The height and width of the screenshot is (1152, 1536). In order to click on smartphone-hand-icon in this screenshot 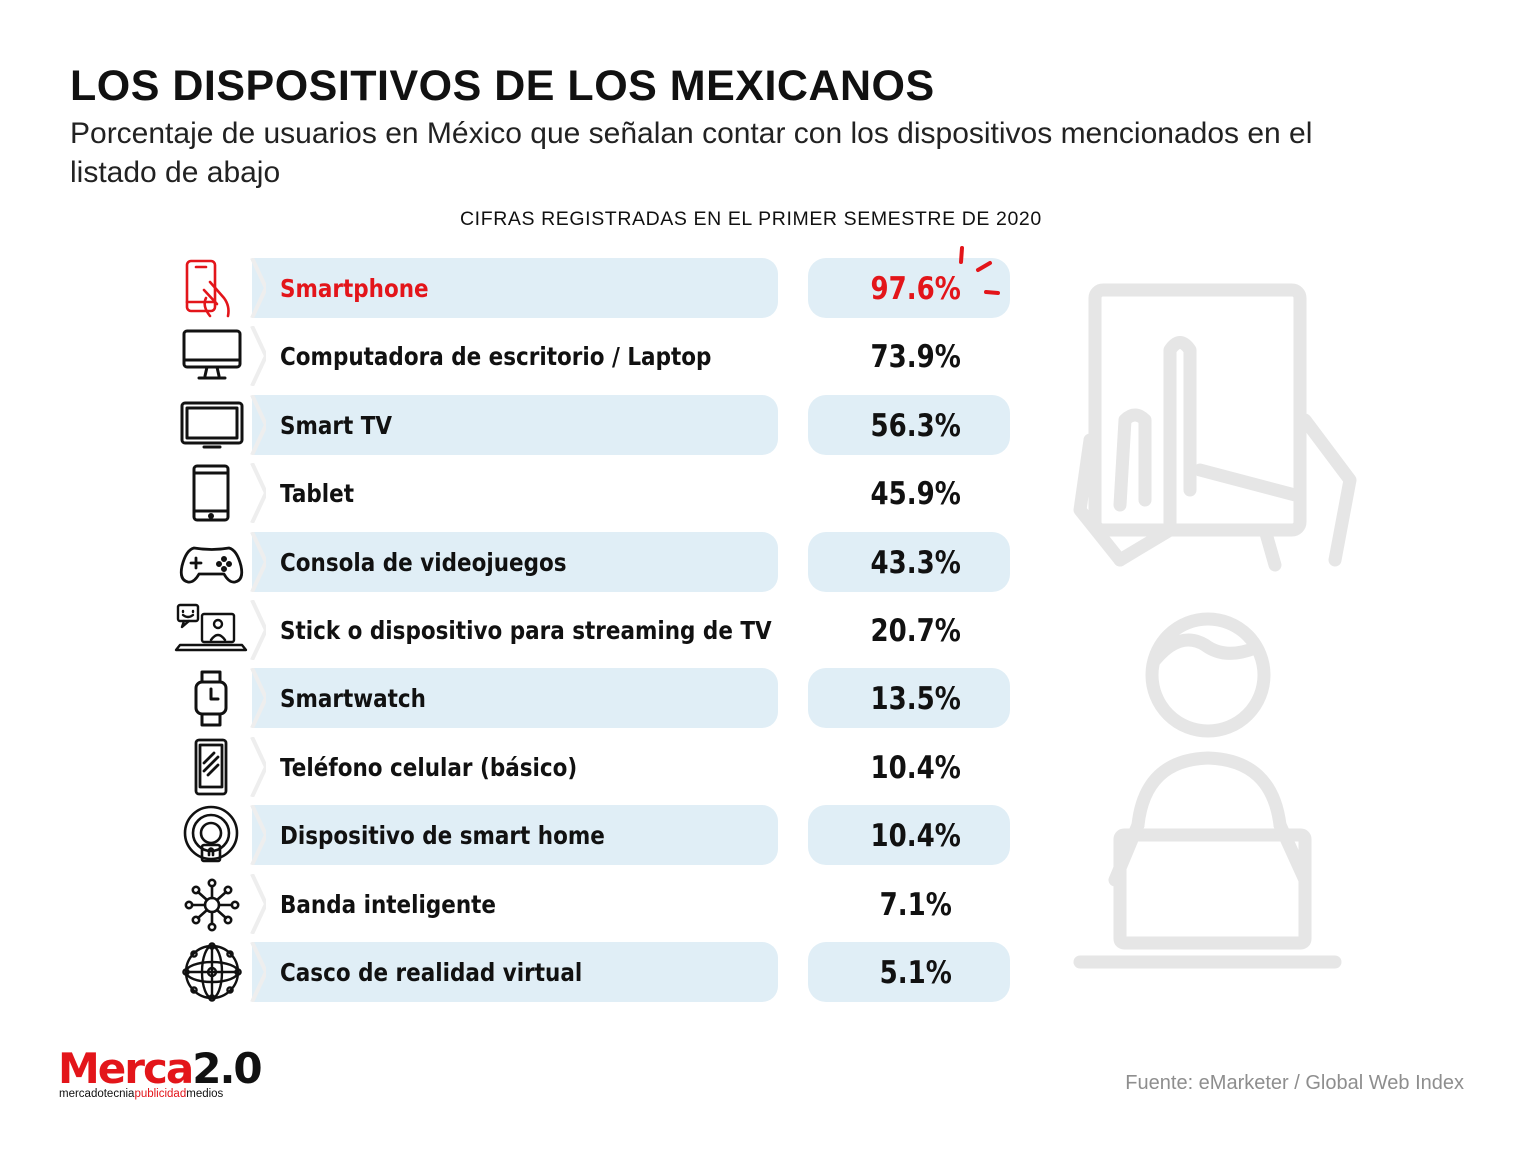, I will do `click(207, 288)`.